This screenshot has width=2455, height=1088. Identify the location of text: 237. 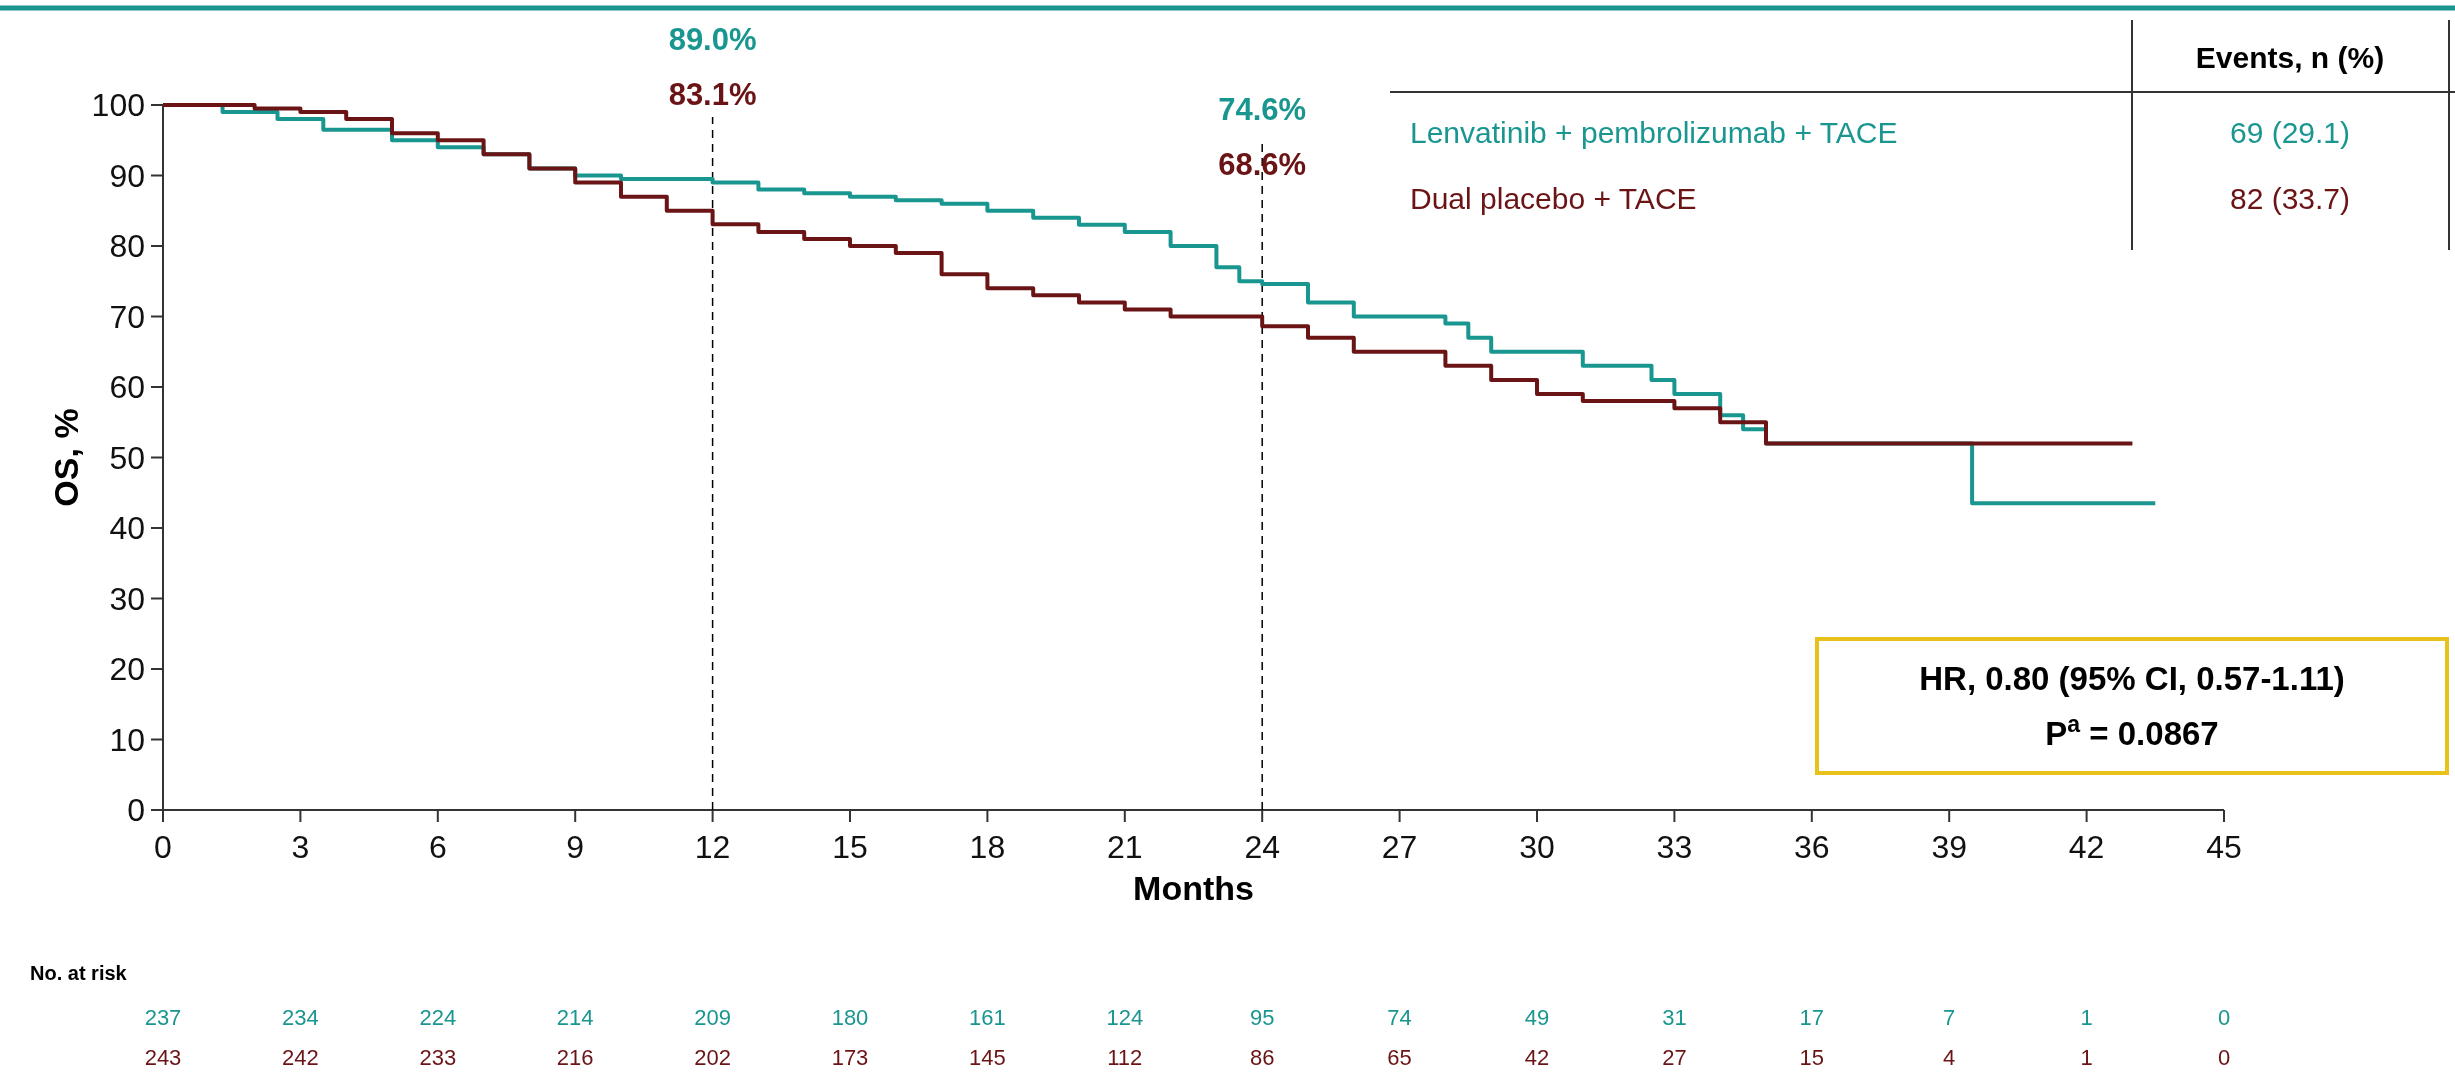
(163, 1017).